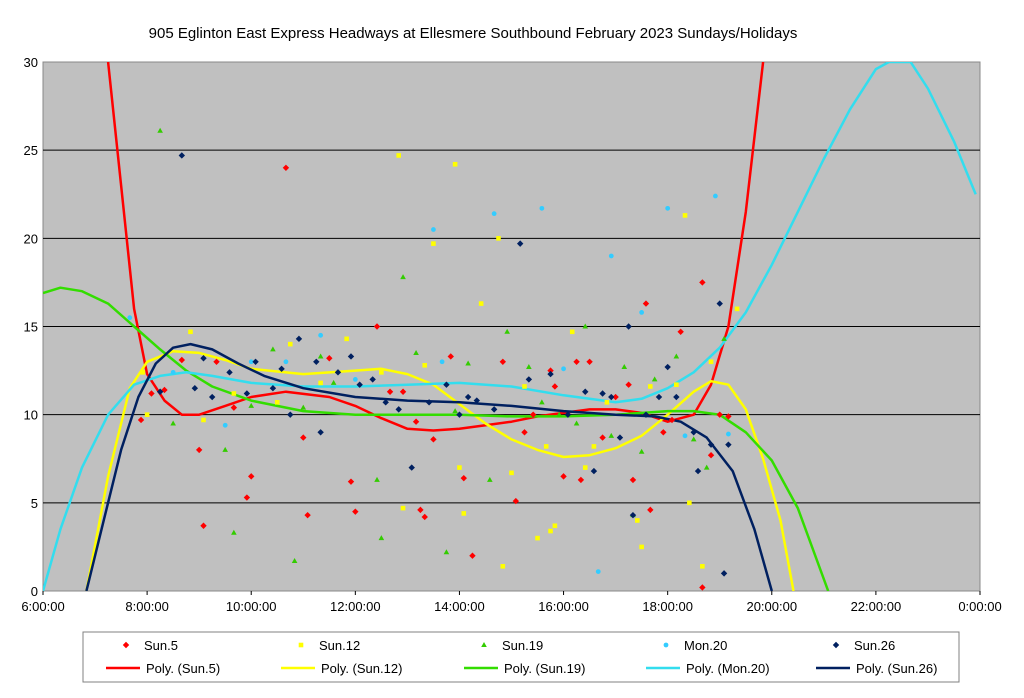  I want to click on x-tick-label: 18:00:00, so click(667, 606).